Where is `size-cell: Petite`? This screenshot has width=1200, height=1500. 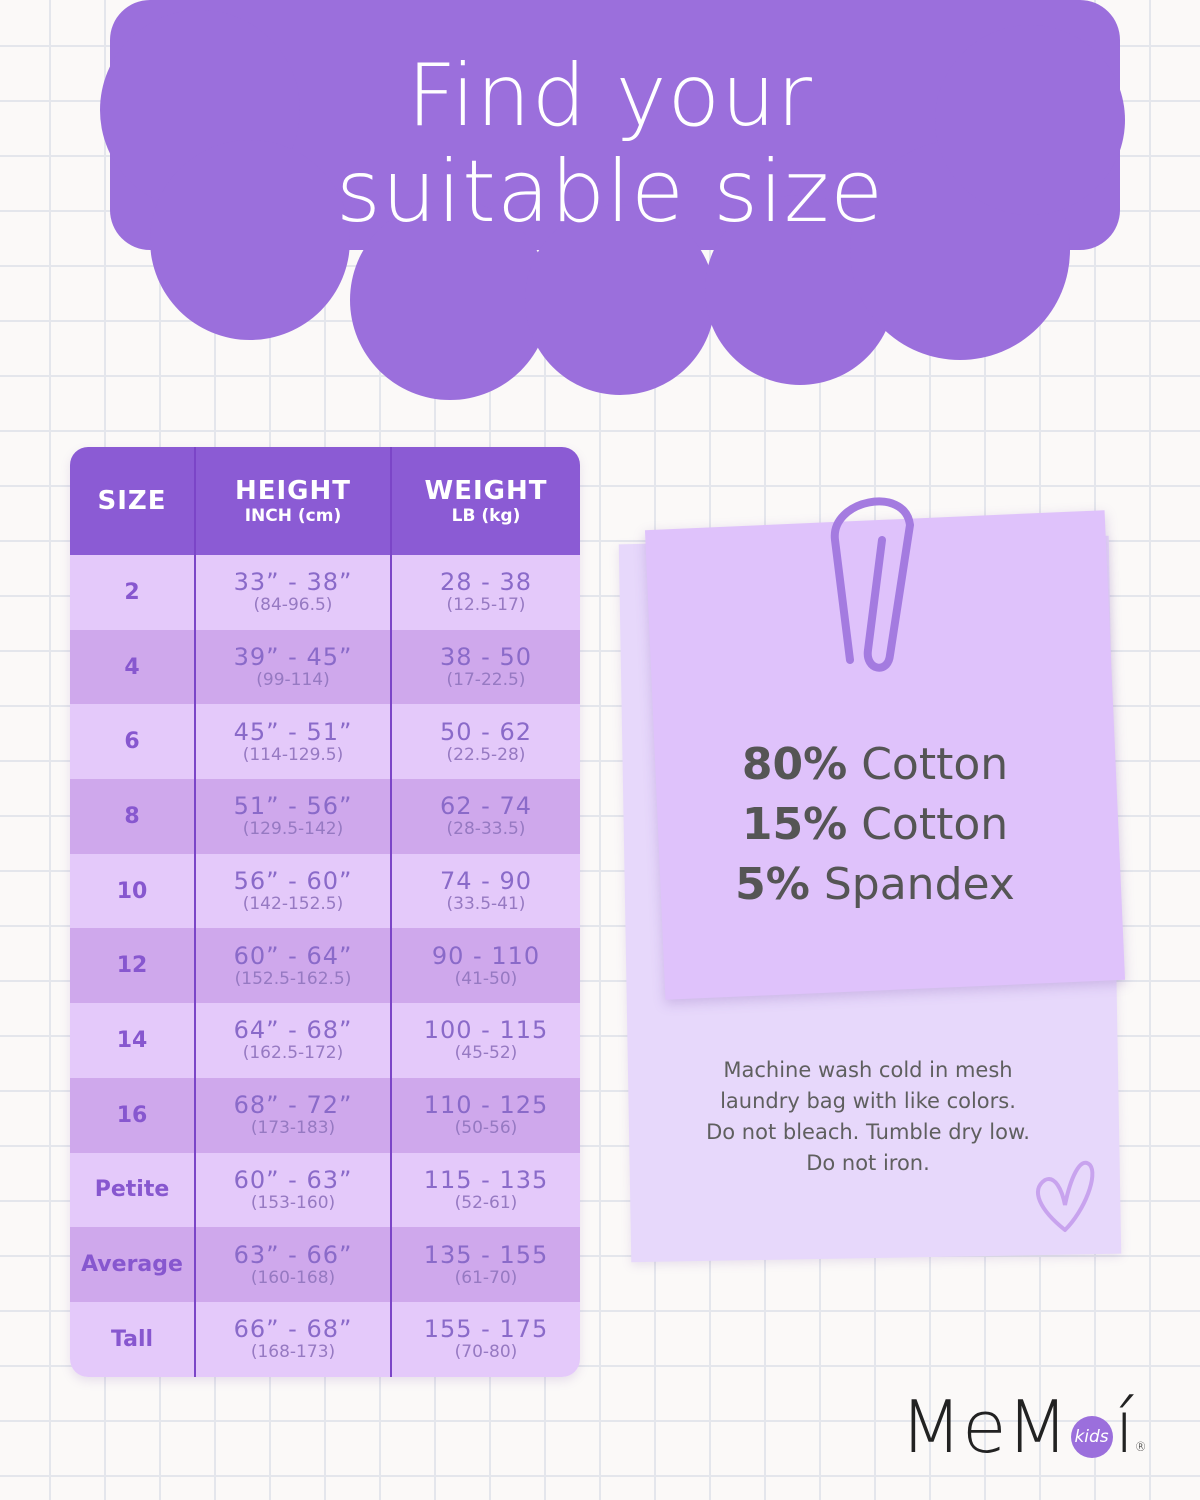 size-cell: Petite is located at coordinates (133, 1190).